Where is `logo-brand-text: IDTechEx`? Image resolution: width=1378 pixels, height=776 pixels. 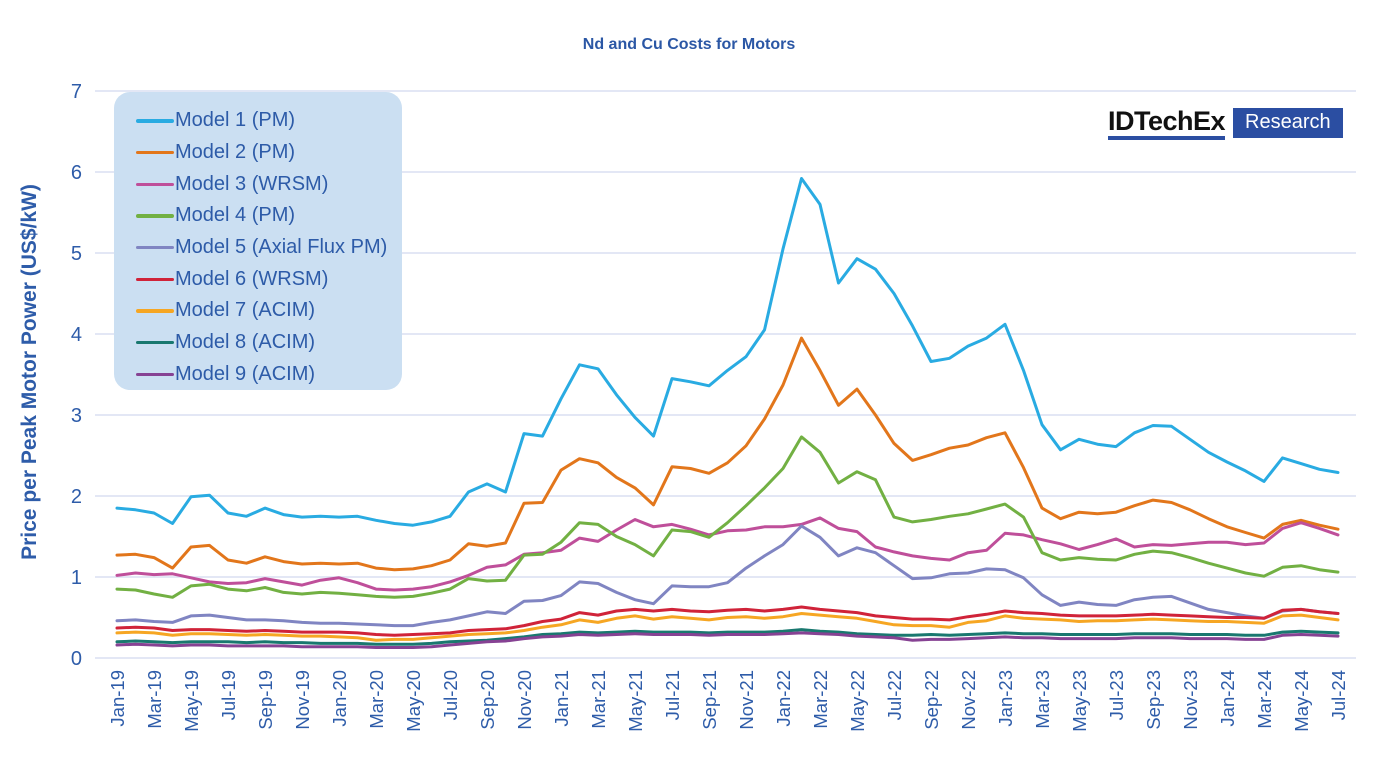 logo-brand-text: IDTechEx is located at coordinates (1167, 121).